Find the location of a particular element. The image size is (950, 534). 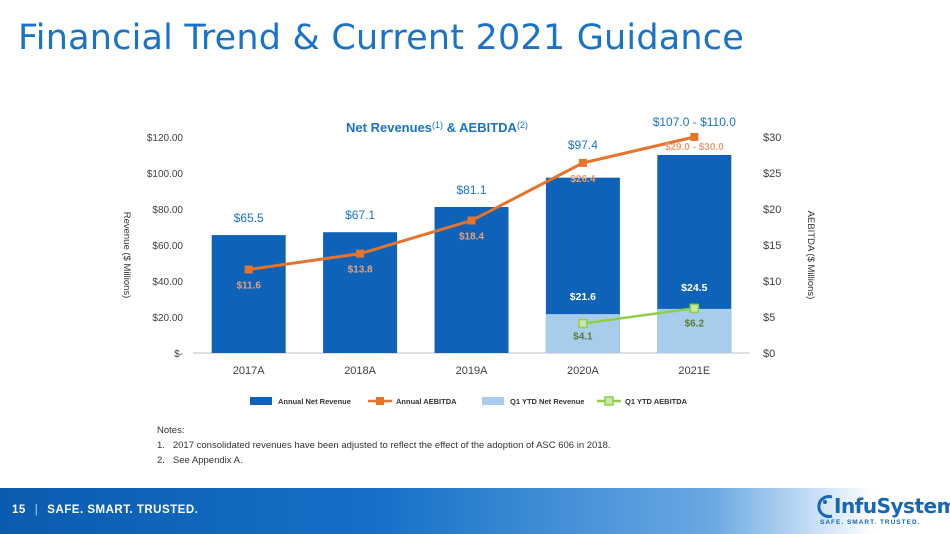

data-label-annual-aebitda: $26.4 is located at coordinates (582, 179).